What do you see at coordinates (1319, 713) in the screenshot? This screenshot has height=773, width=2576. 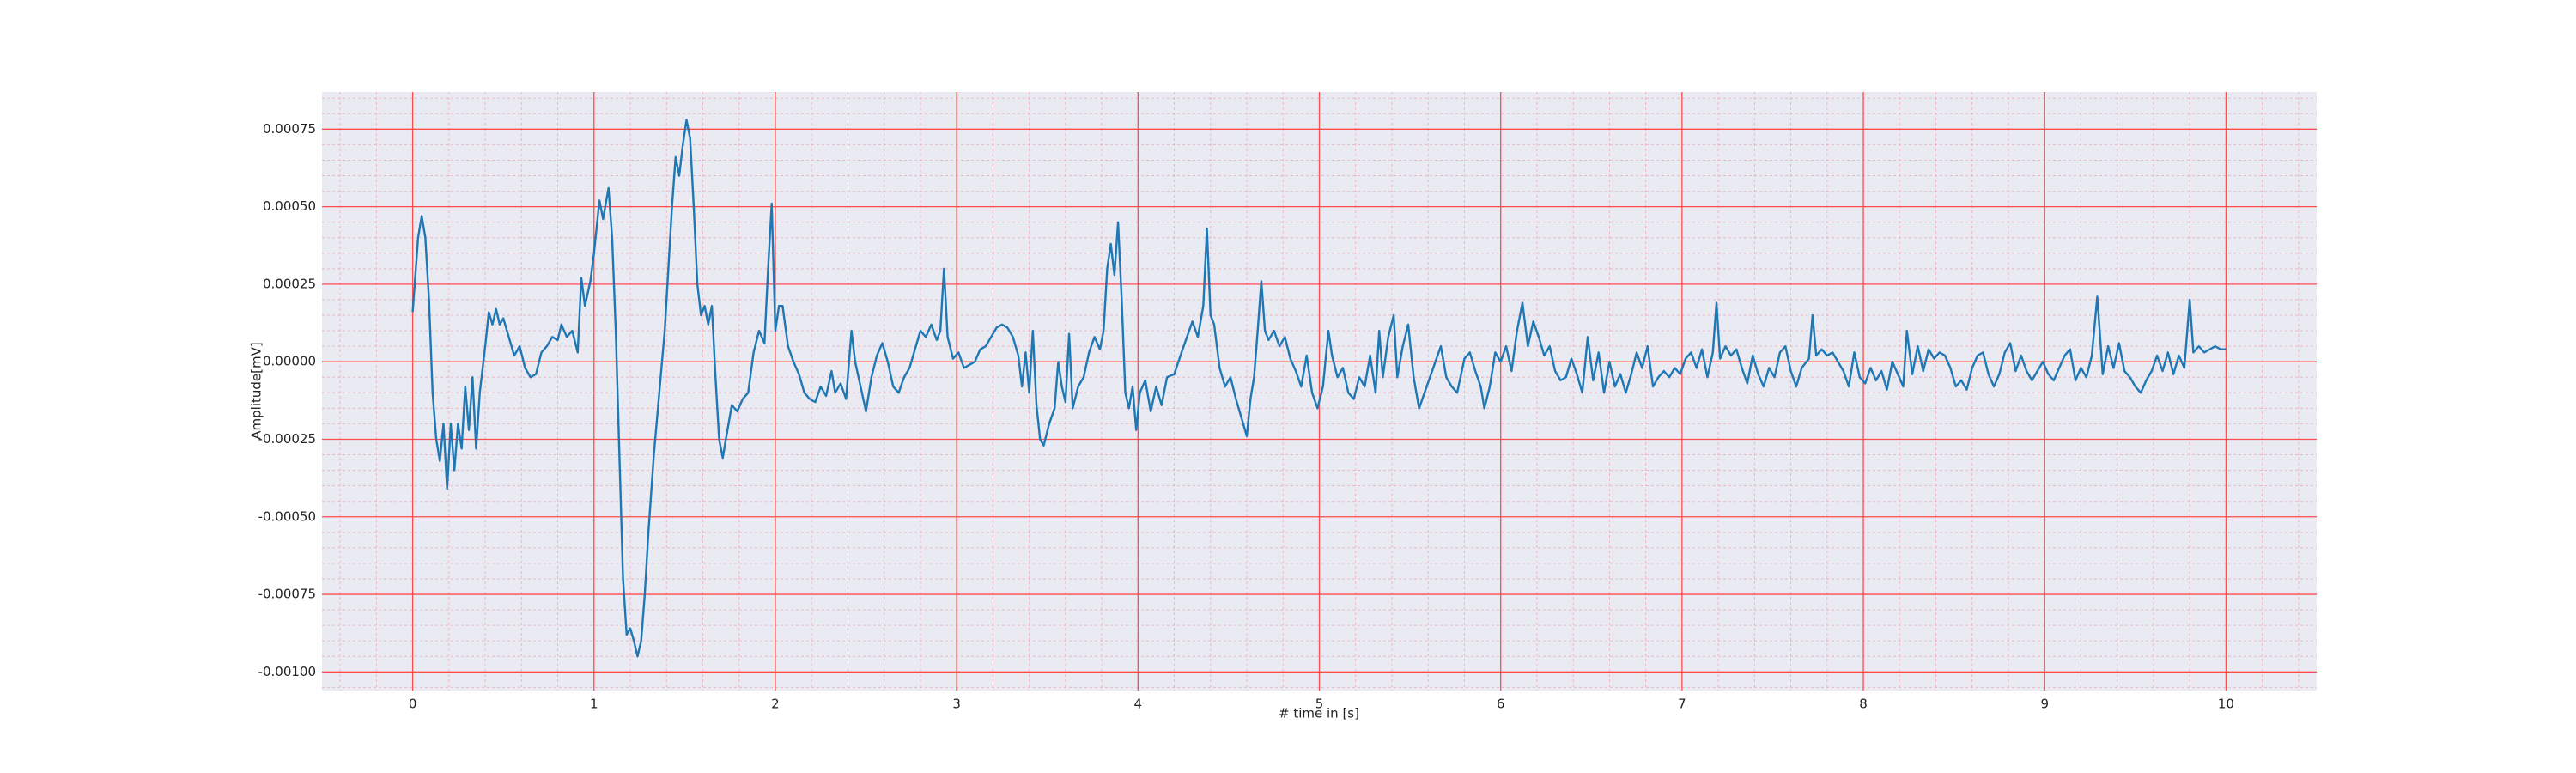 I see `x-axis-label: # time in [s]` at bounding box center [1319, 713].